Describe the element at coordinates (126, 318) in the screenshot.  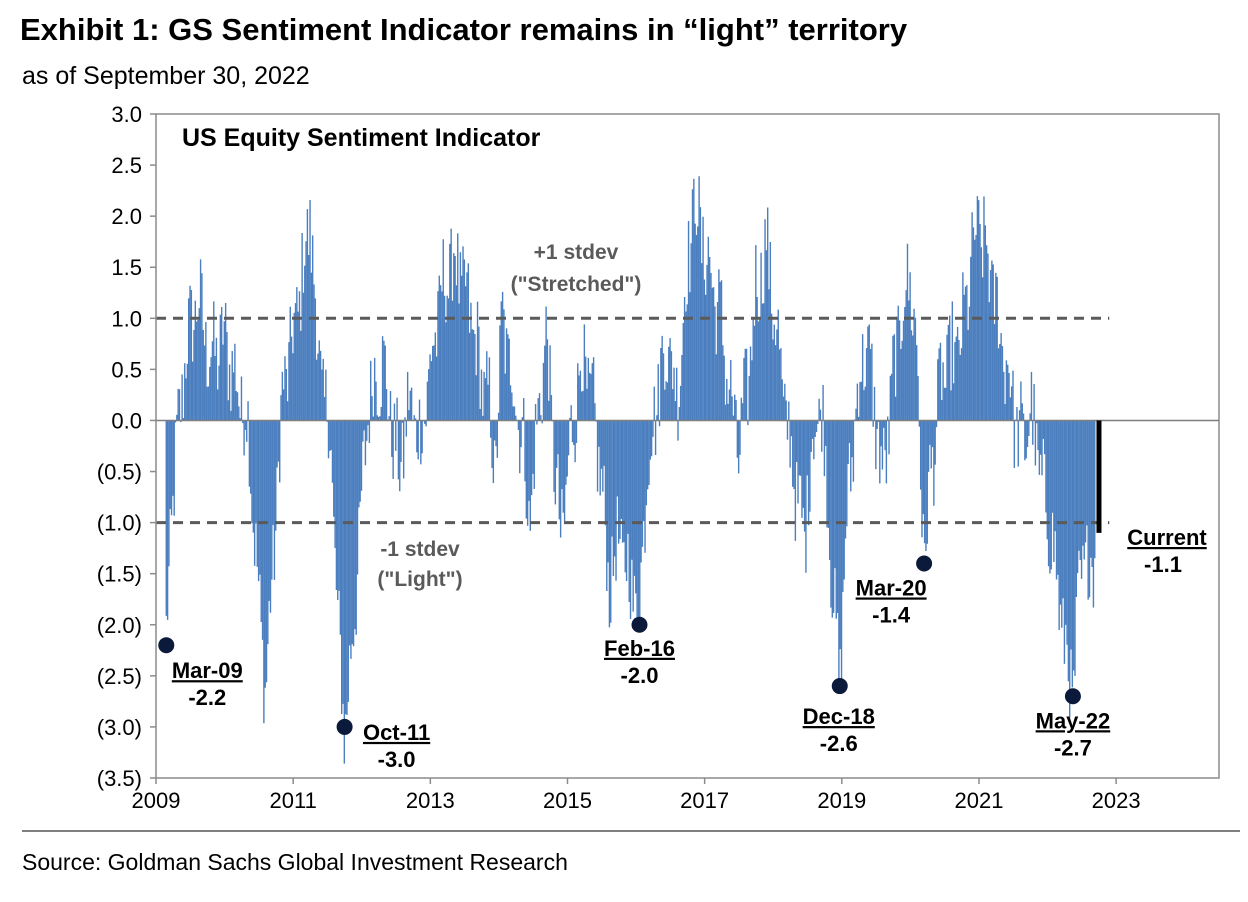
I see `y-tick-label: 1.0` at that location.